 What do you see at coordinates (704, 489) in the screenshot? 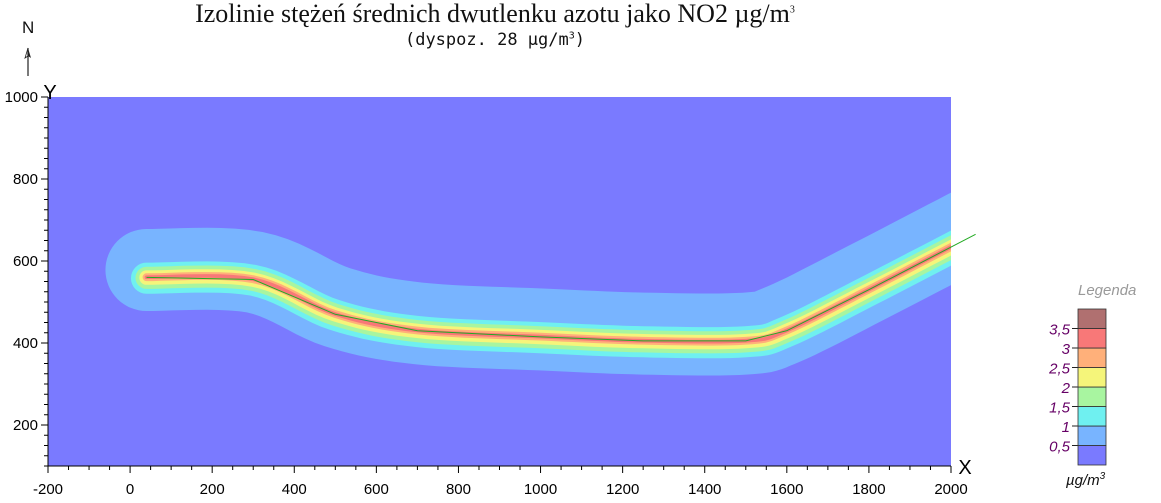
I see `x-tick-label: 1400` at bounding box center [704, 489].